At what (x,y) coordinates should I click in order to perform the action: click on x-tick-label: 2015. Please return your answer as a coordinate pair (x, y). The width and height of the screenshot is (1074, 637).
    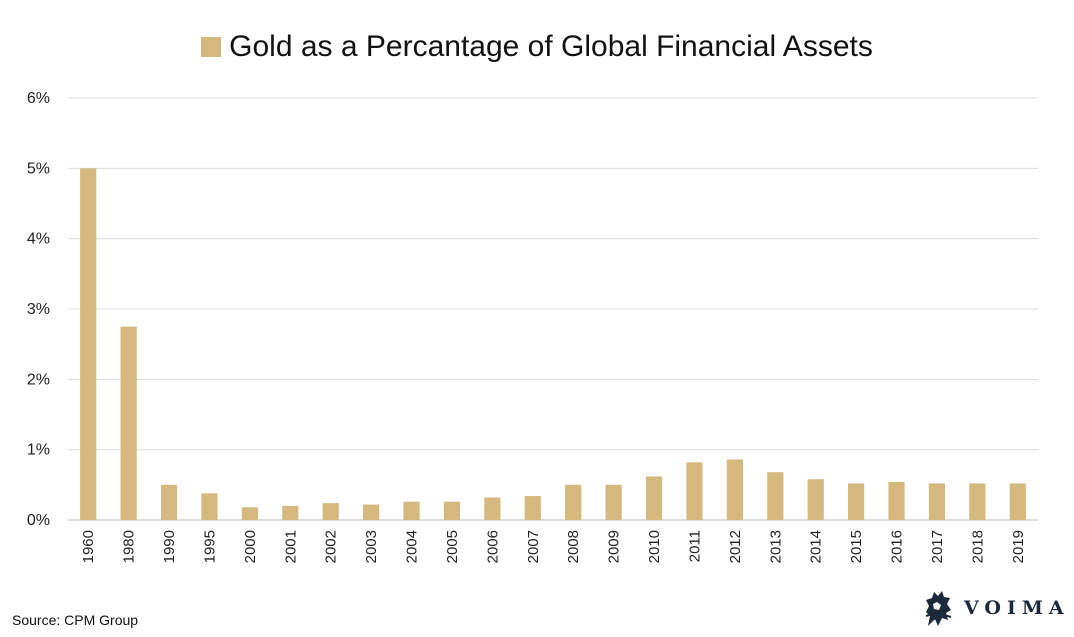
    Looking at the image, I should click on (856, 546).